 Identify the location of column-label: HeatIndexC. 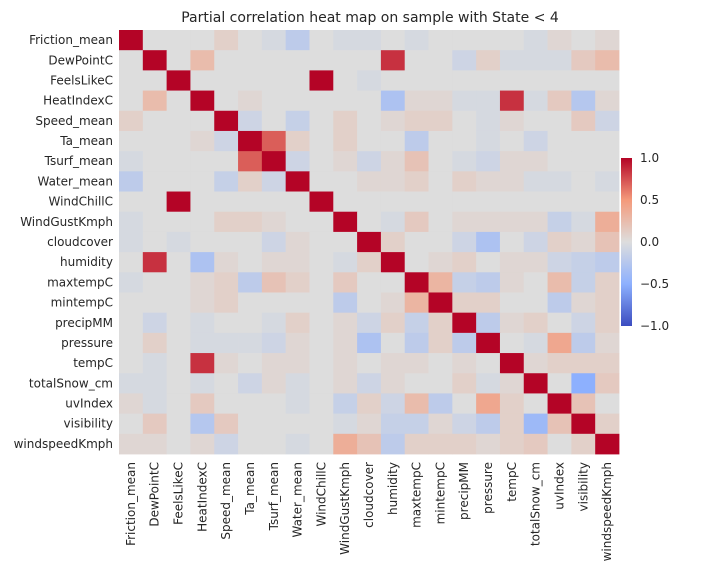
(202, 497).